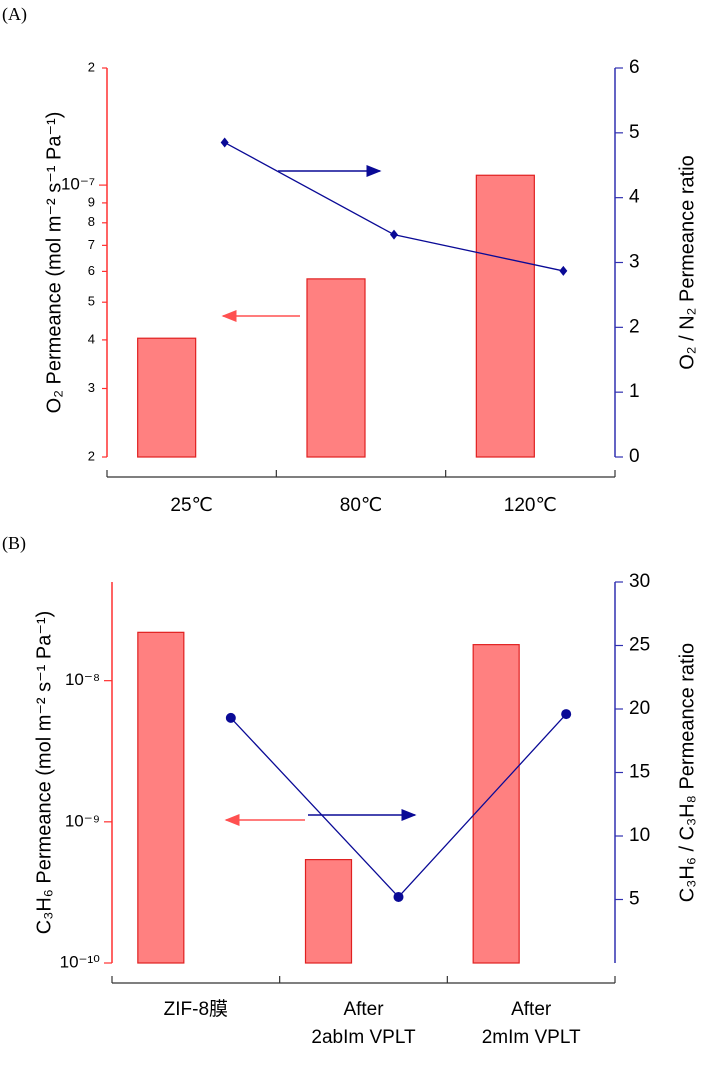  I want to click on y-tick-label: 4, so click(91, 338).